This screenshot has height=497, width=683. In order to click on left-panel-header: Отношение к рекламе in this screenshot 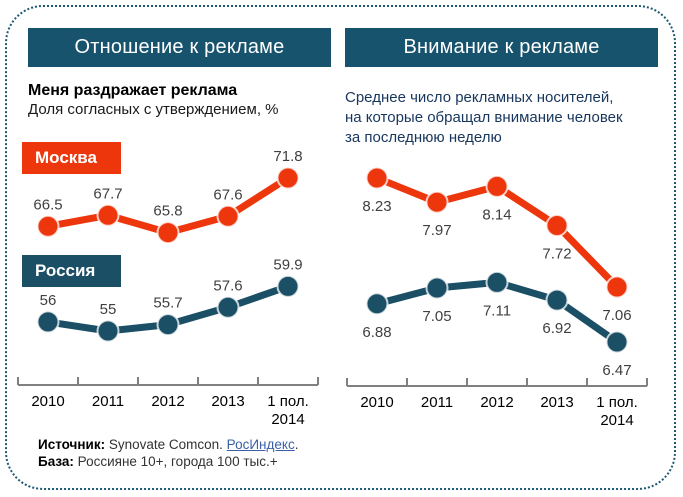, I will do `click(179, 47)`.